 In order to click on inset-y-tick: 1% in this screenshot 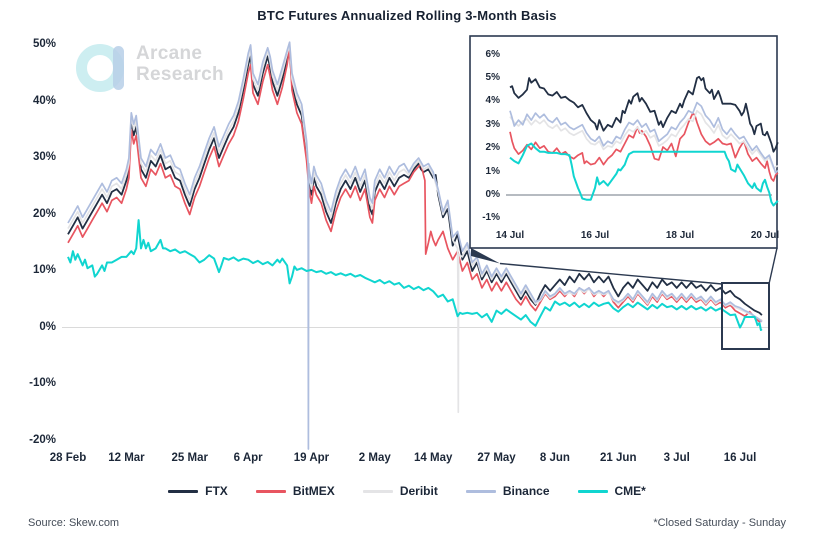, I will do `click(492, 171)`.